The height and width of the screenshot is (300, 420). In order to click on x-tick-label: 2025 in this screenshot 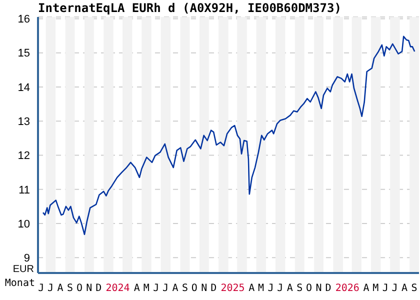, I will do `click(232, 288)`.